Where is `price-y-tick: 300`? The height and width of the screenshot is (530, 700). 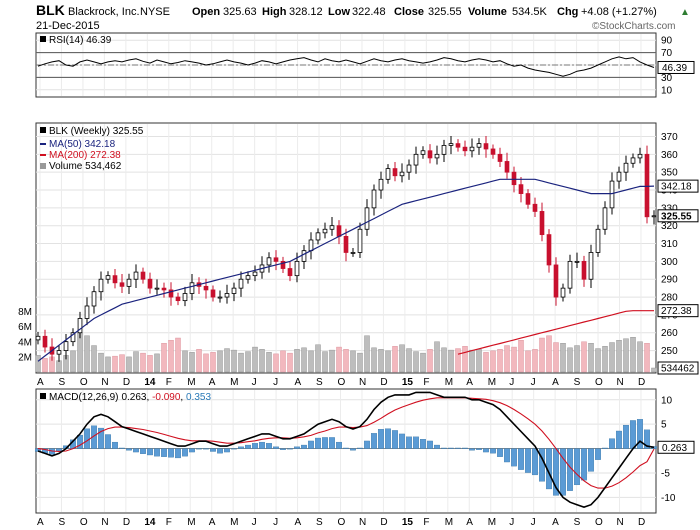 price-y-tick: 300 is located at coordinates (669, 262).